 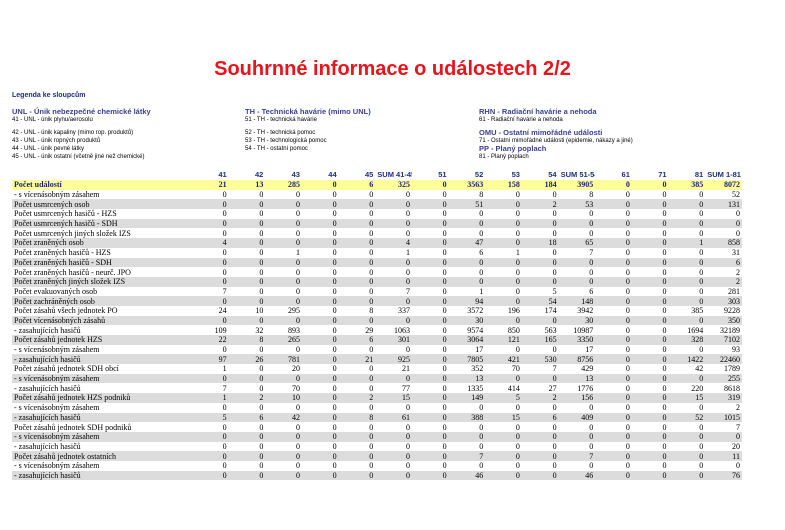 What do you see at coordinates (295, 369) in the screenshot?
I see `table-cell: 20` at bounding box center [295, 369].